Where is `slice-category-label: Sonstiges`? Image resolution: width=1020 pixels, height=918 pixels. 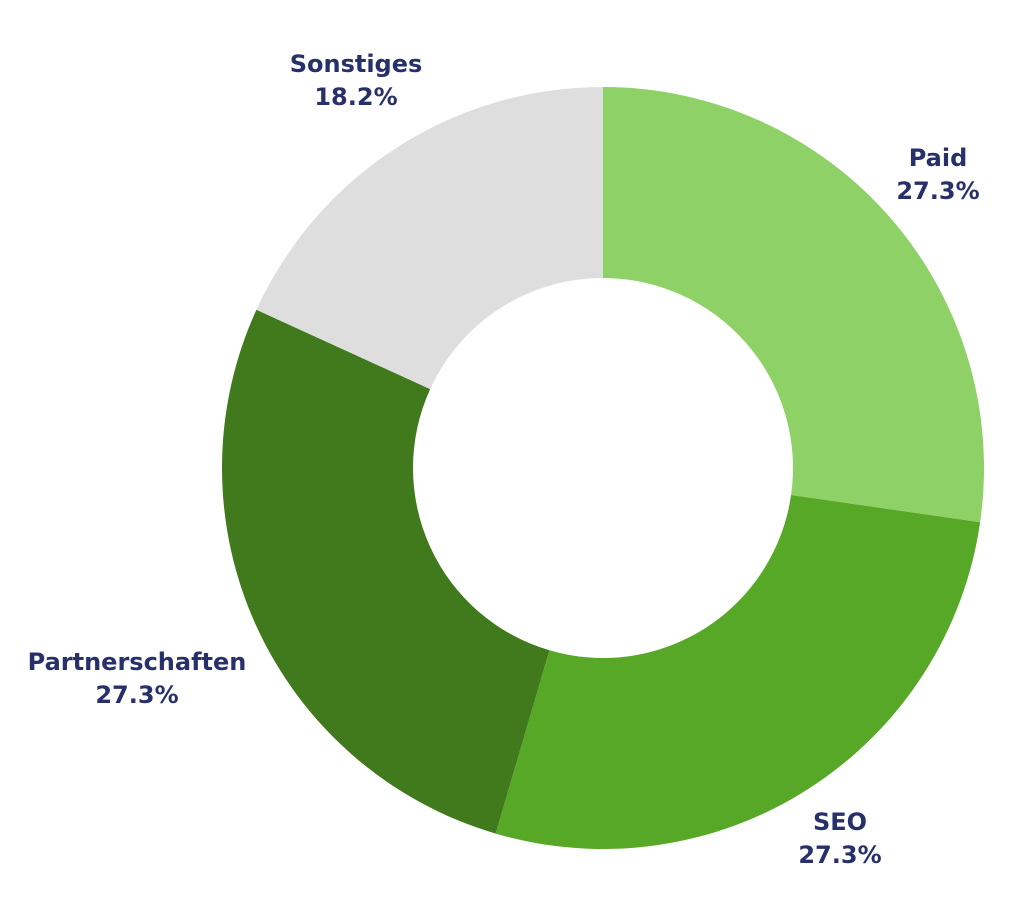 slice-category-label: Sonstiges is located at coordinates (356, 64).